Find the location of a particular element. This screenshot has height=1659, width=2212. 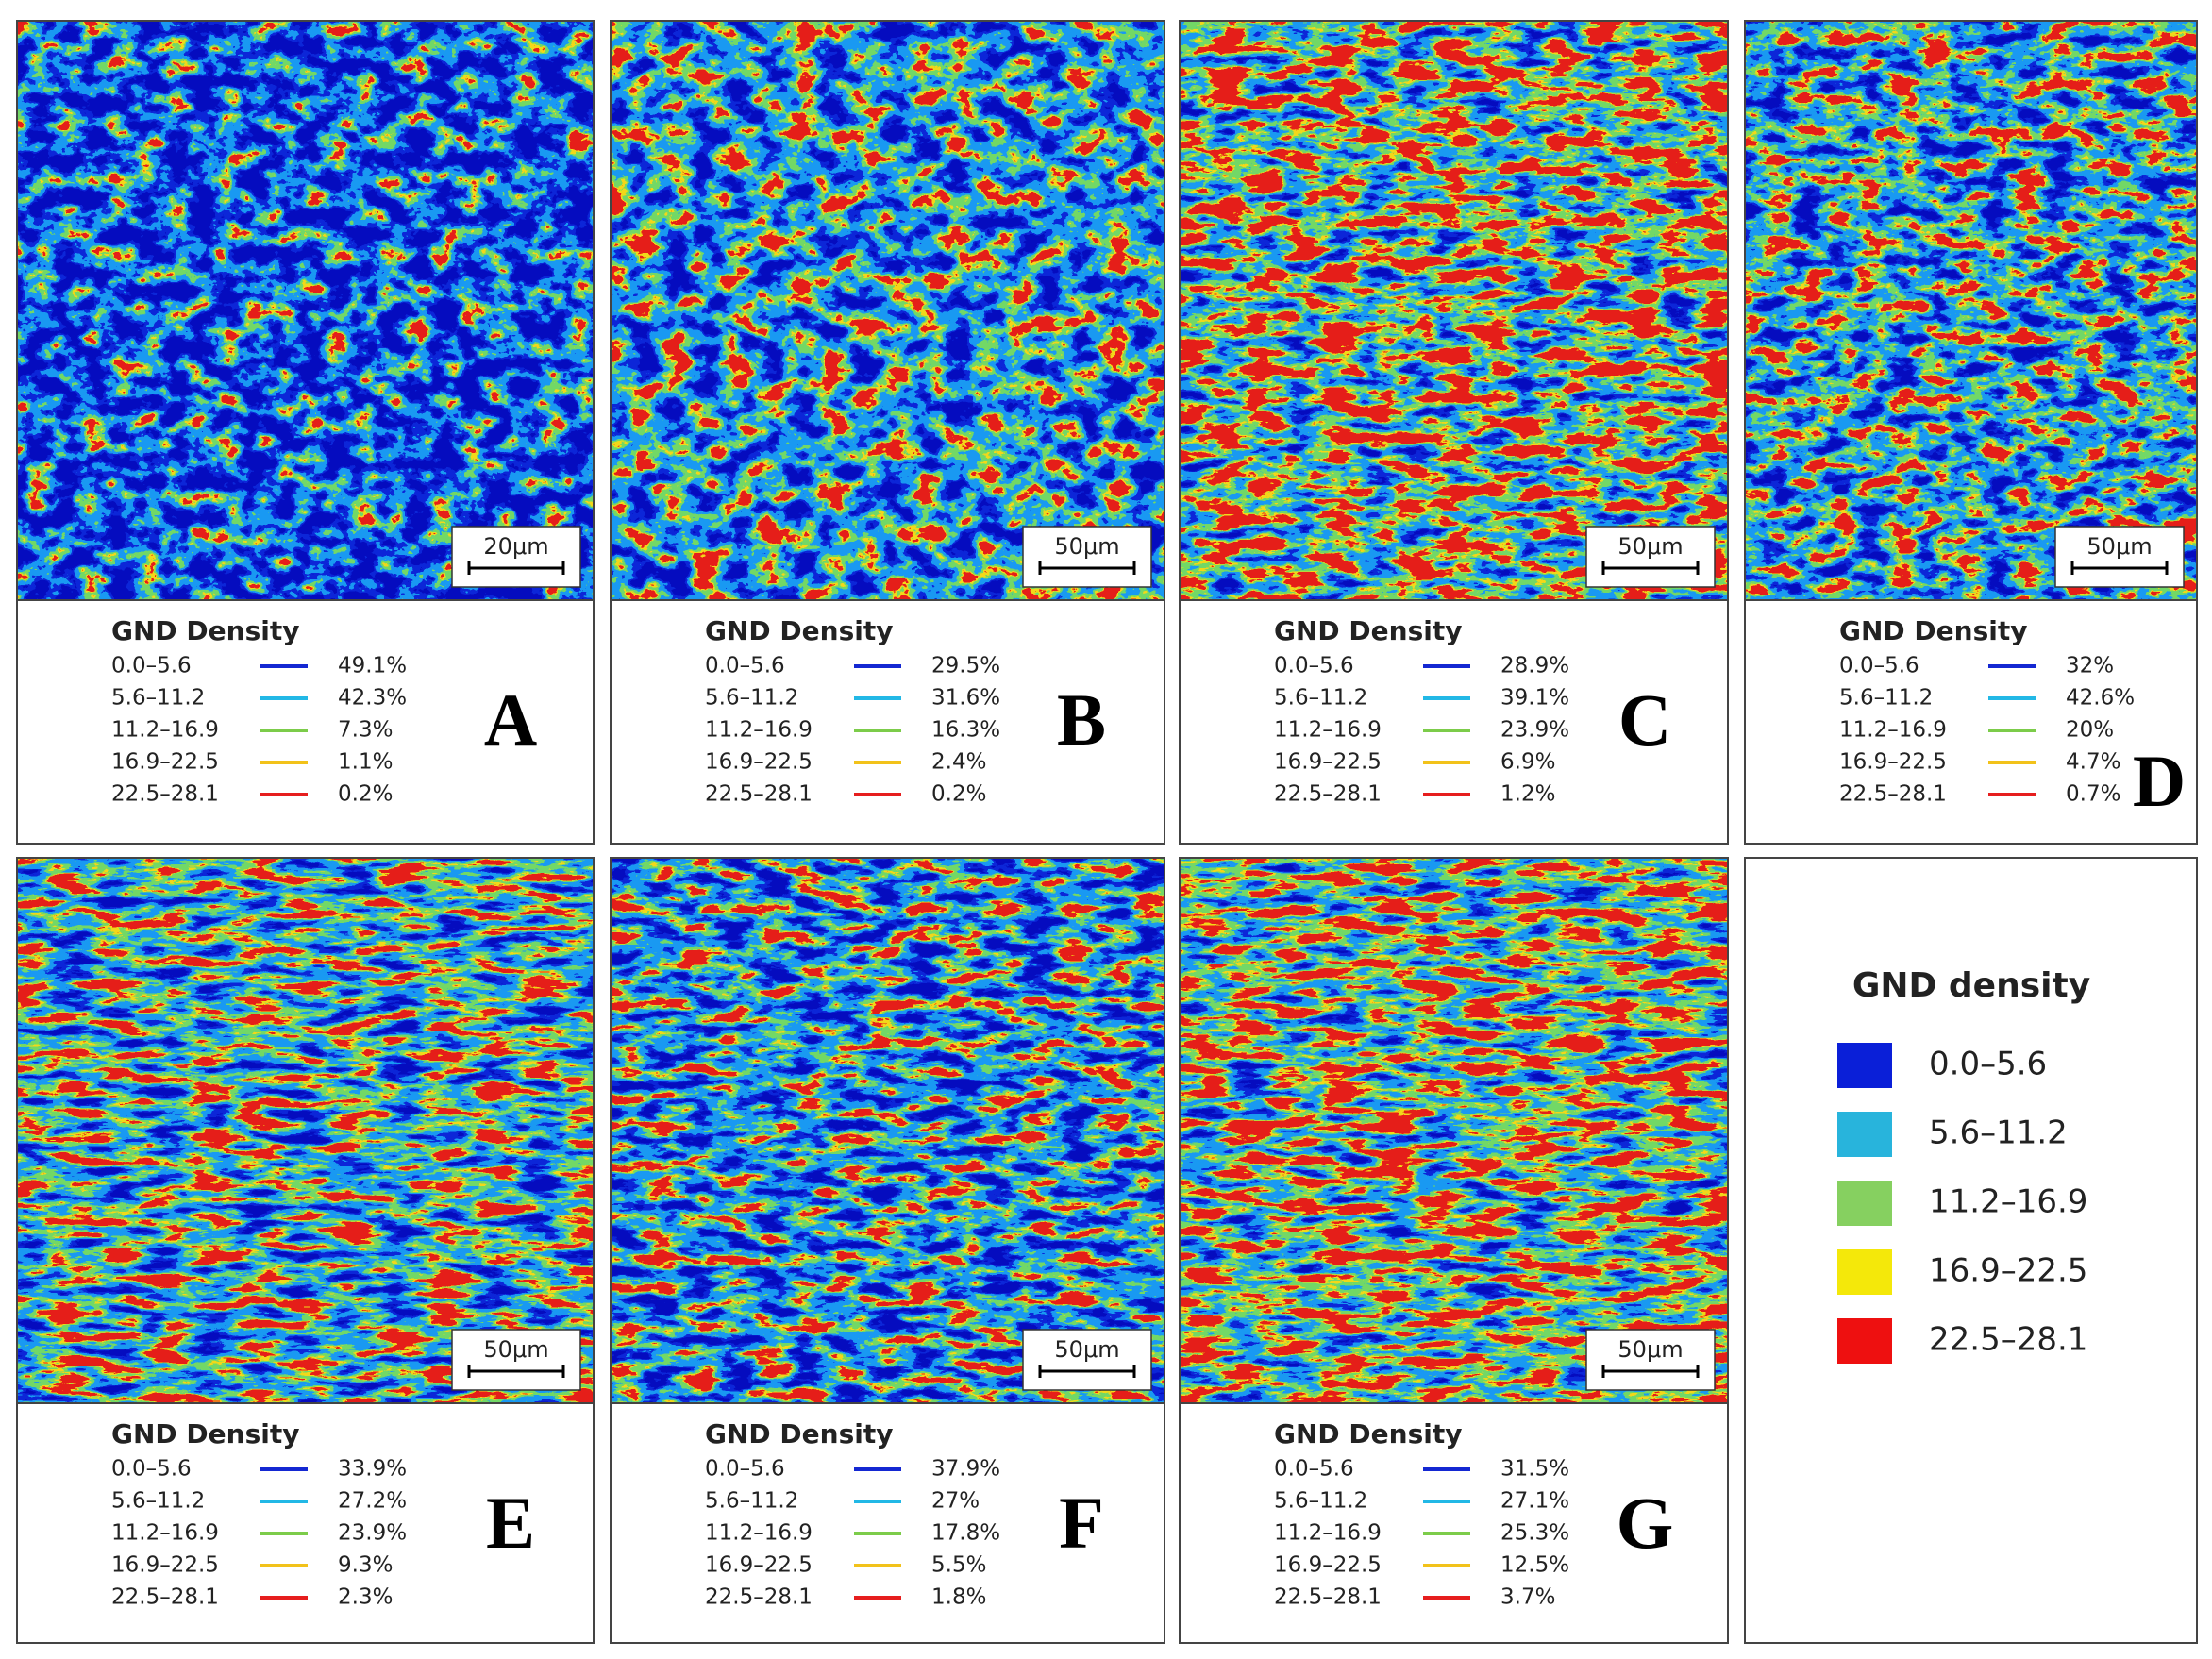

scale-bar-label: 20μm is located at coordinates (515, 546).